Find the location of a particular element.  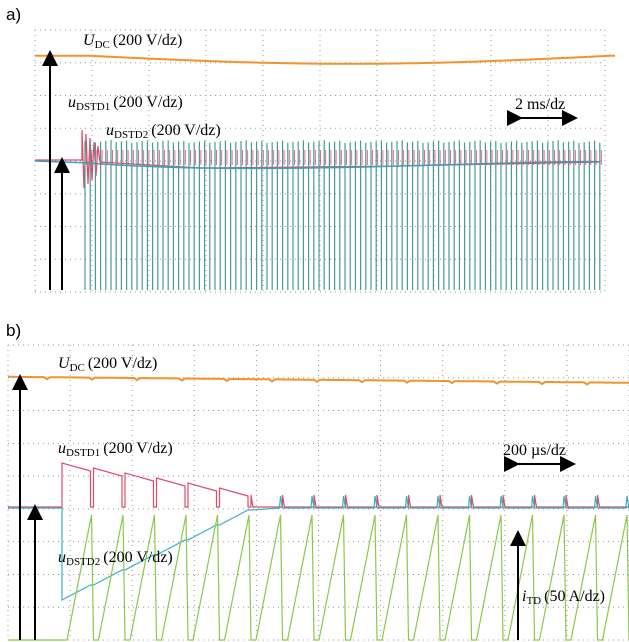

trace-label: iTD (50 A/dz) is located at coordinates (563, 597).